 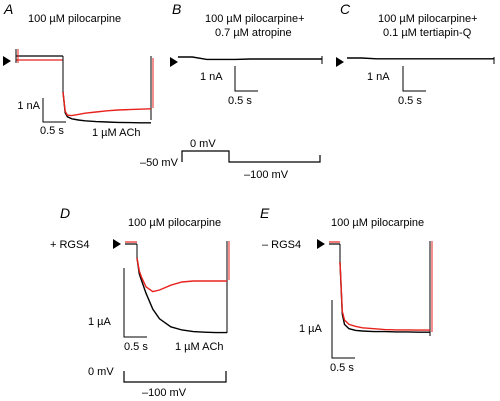 What do you see at coordinates (255, 19) in the screenshot?
I see `panel-b-title-line1: 100 µM pilocarpine+` at bounding box center [255, 19].